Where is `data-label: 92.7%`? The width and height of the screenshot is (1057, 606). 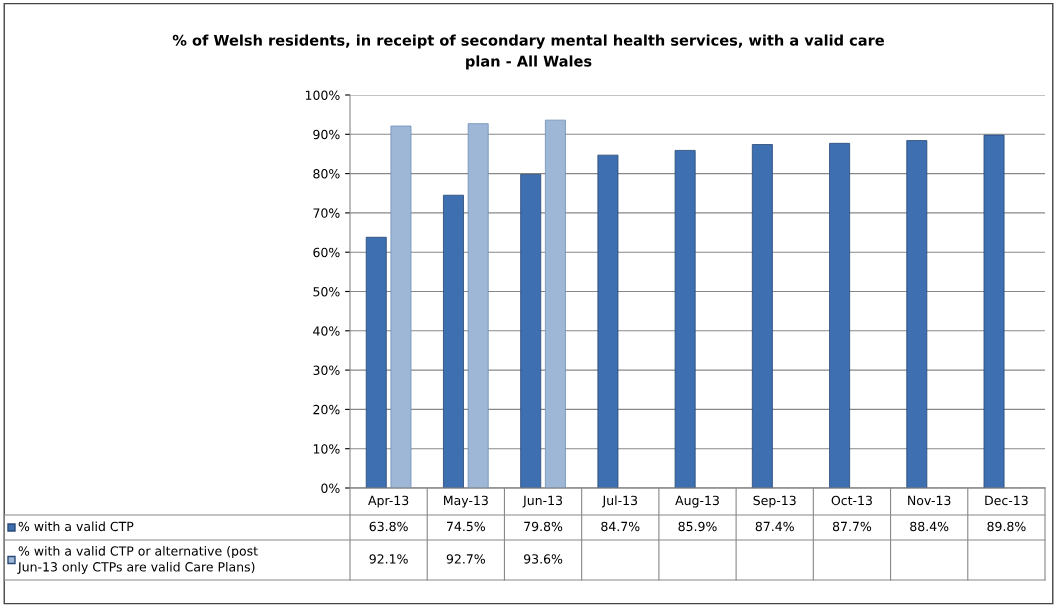 data-label: 92.7% is located at coordinates (465, 559).